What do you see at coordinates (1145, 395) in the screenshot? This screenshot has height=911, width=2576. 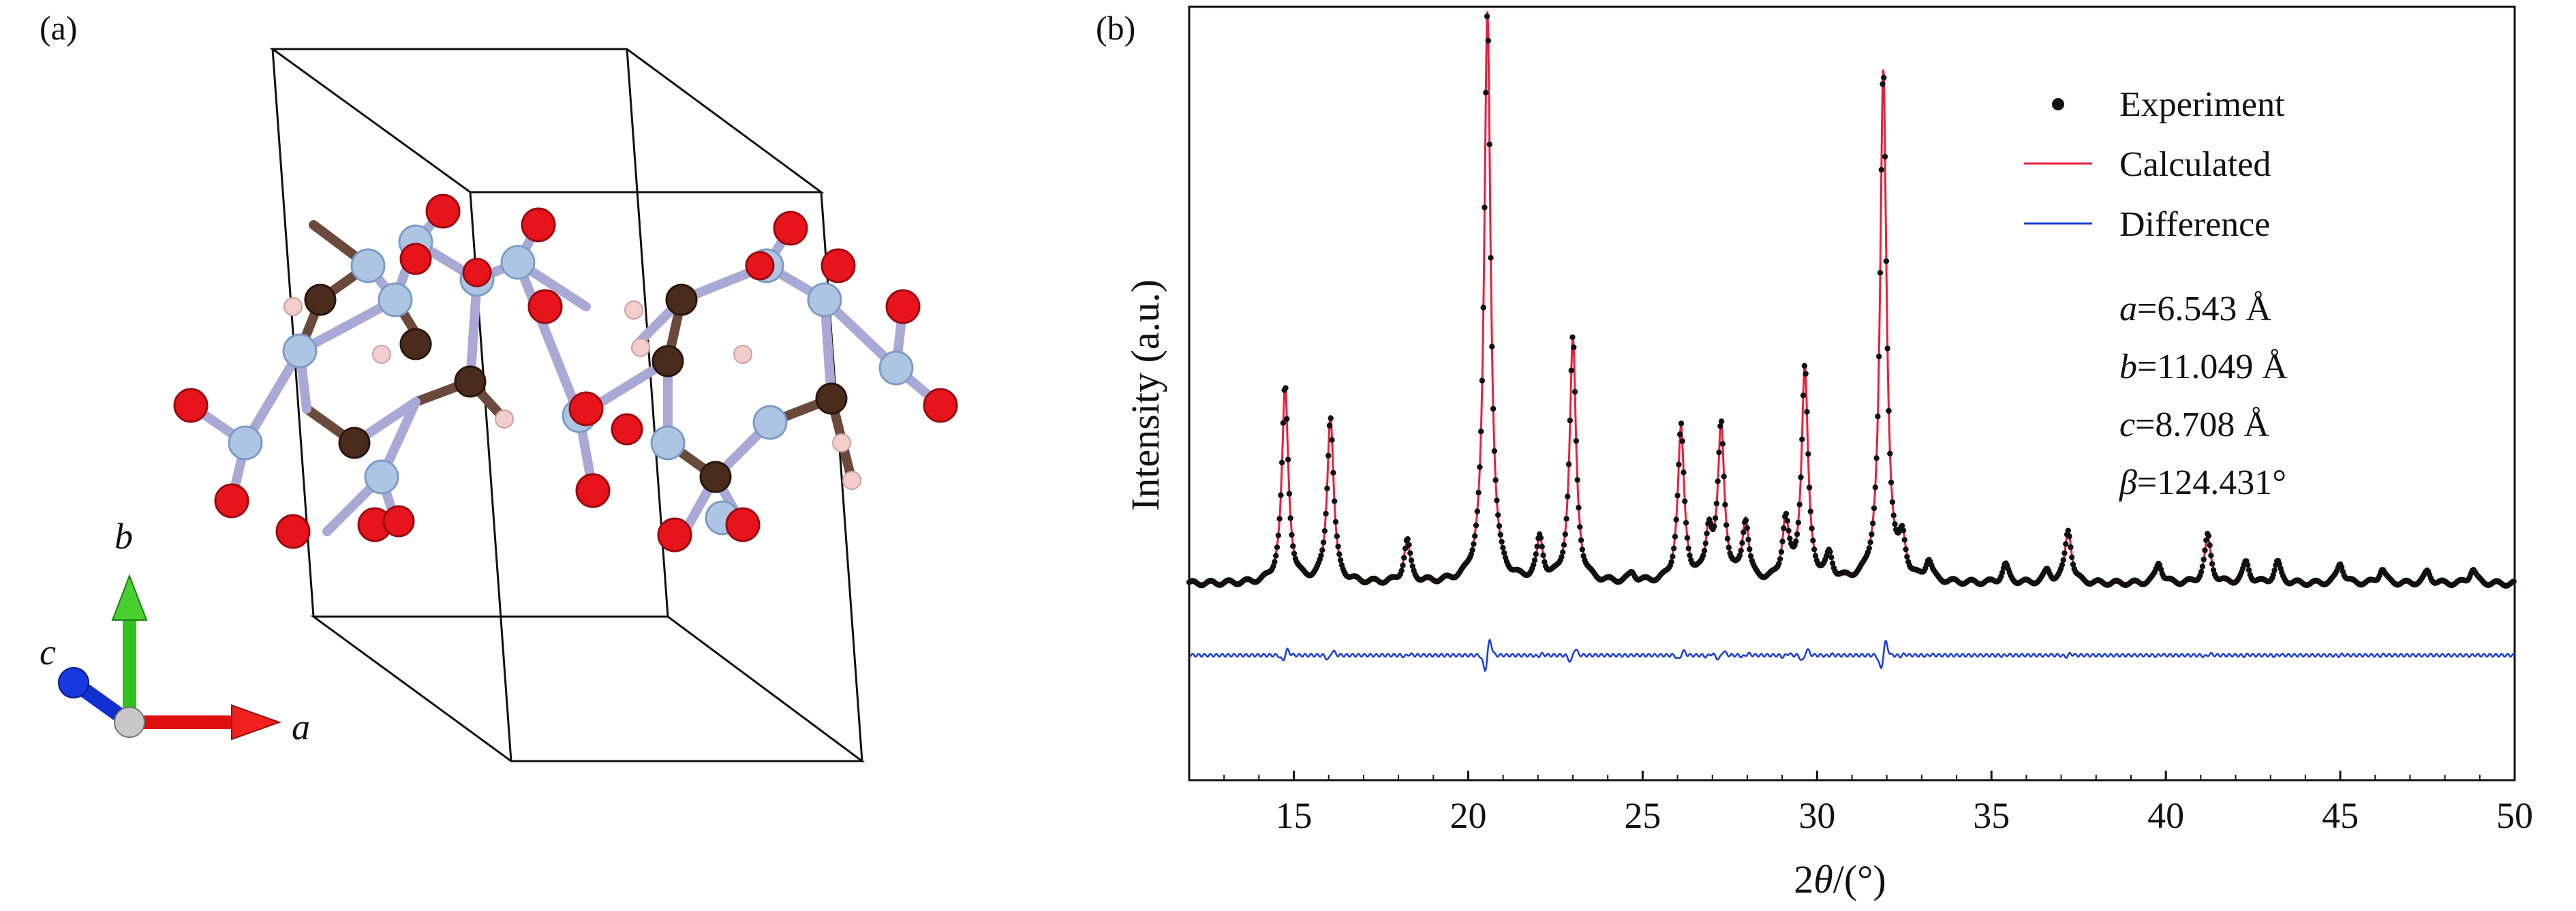 I see `y-axis-title: Intensity (a.u.)` at bounding box center [1145, 395].